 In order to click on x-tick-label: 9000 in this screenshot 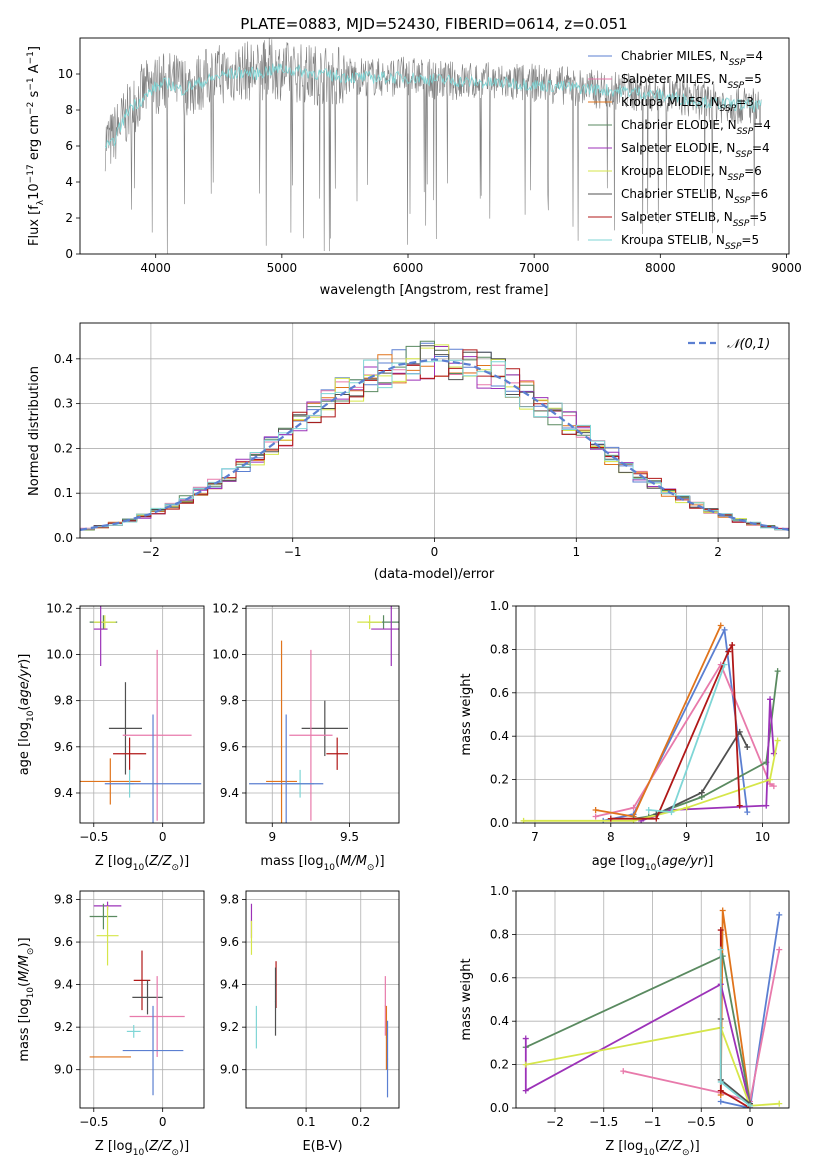, I will do `click(786, 268)`.